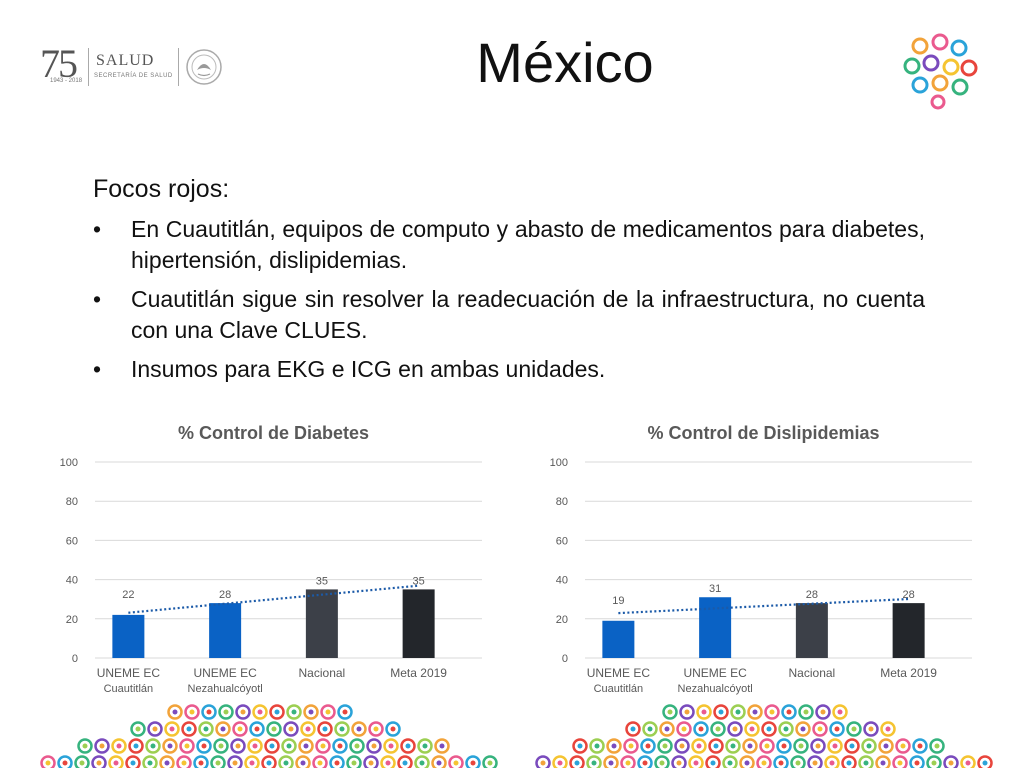 Image resolution: width=1024 pixels, height=768 pixels. I want to click on y-tick-label: 80, so click(562, 502).